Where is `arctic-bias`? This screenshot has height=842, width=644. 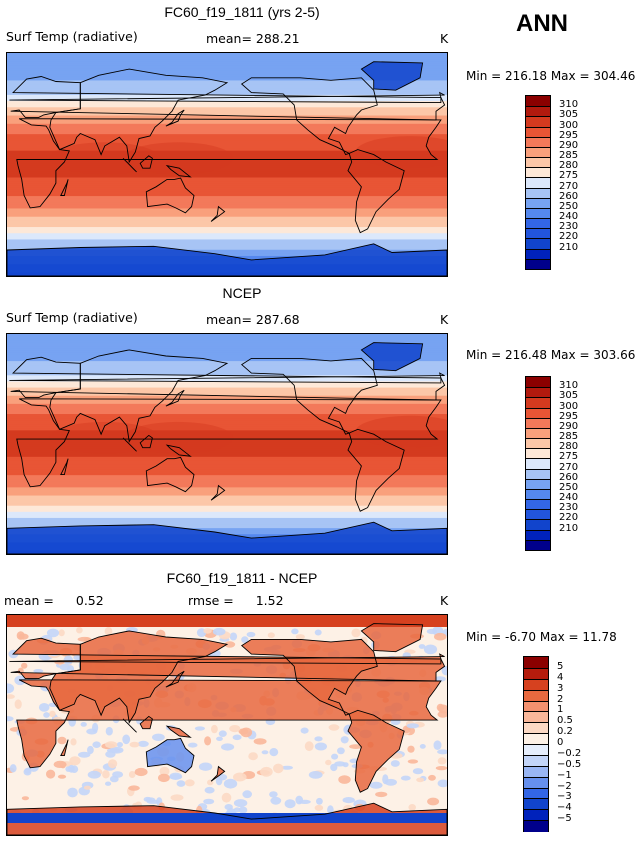
arctic-bias is located at coordinates (227, 621).